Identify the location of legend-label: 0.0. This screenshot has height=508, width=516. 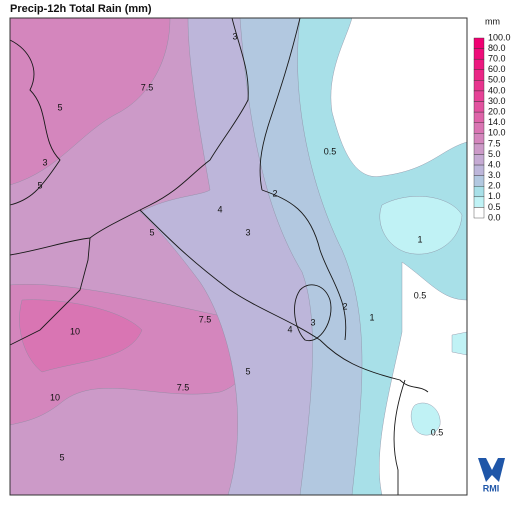
(494, 217).